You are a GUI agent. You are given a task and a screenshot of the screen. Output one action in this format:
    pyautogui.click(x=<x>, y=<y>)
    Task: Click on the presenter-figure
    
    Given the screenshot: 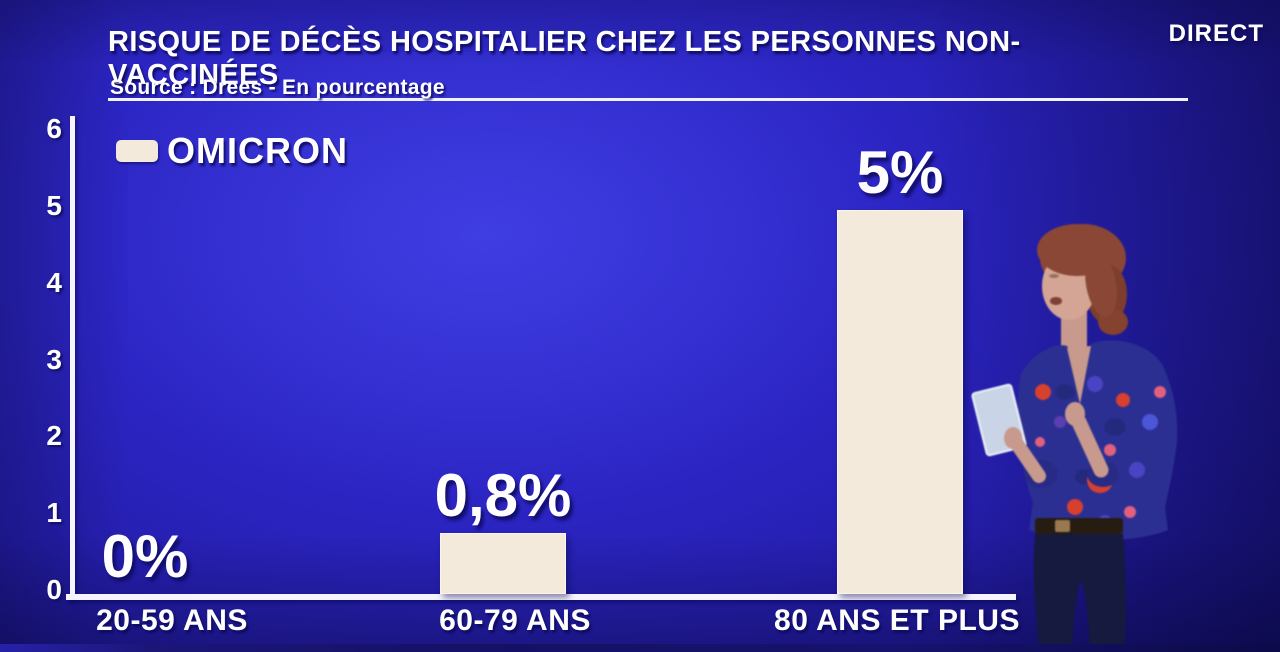 What is the action you would take?
    pyautogui.click(x=1074, y=438)
    